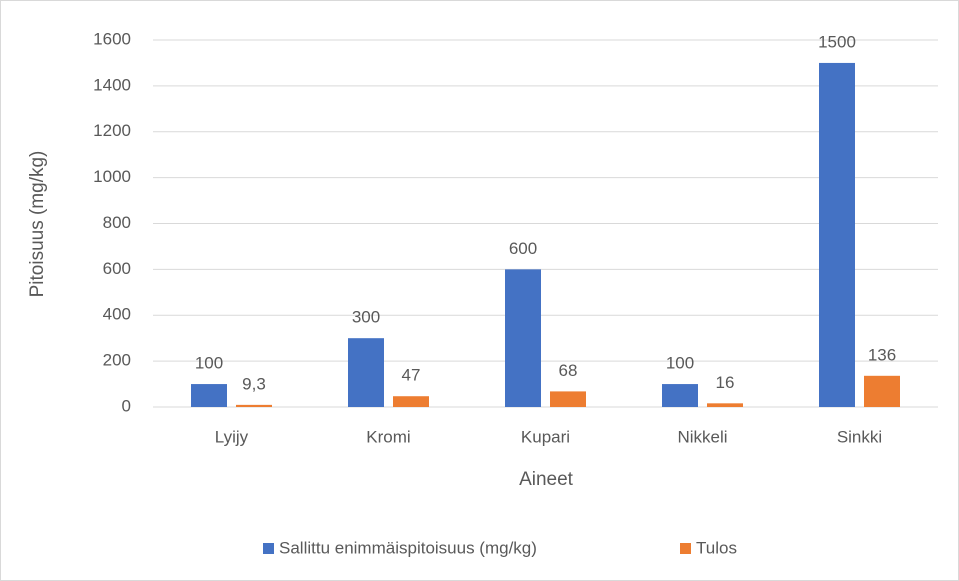 Image resolution: width=959 pixels, height=581 pixels. Describe the element at coordinates (411, 375) in the screenshot. I see `data-label: 47` at that location.